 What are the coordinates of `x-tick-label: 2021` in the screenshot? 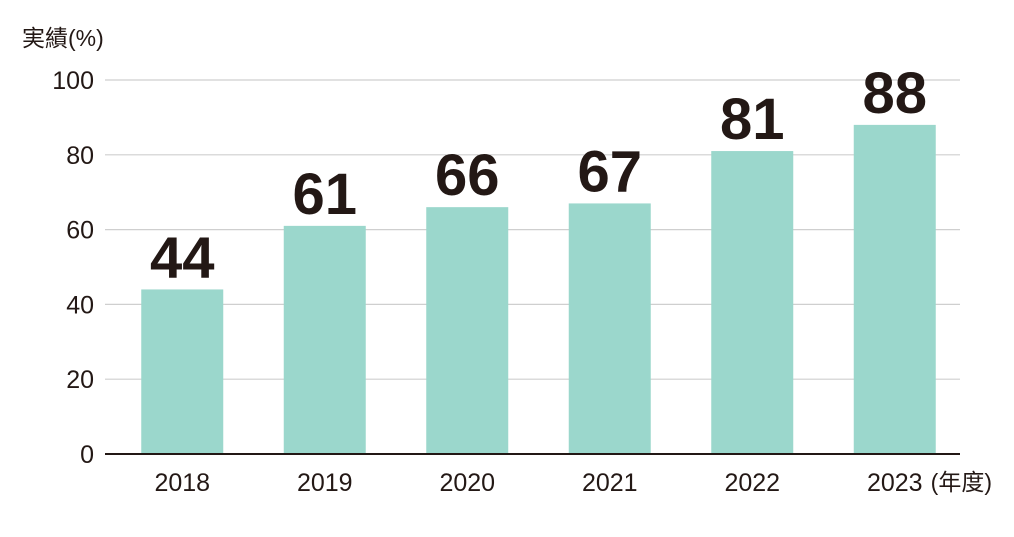 It's located at (610, 483).